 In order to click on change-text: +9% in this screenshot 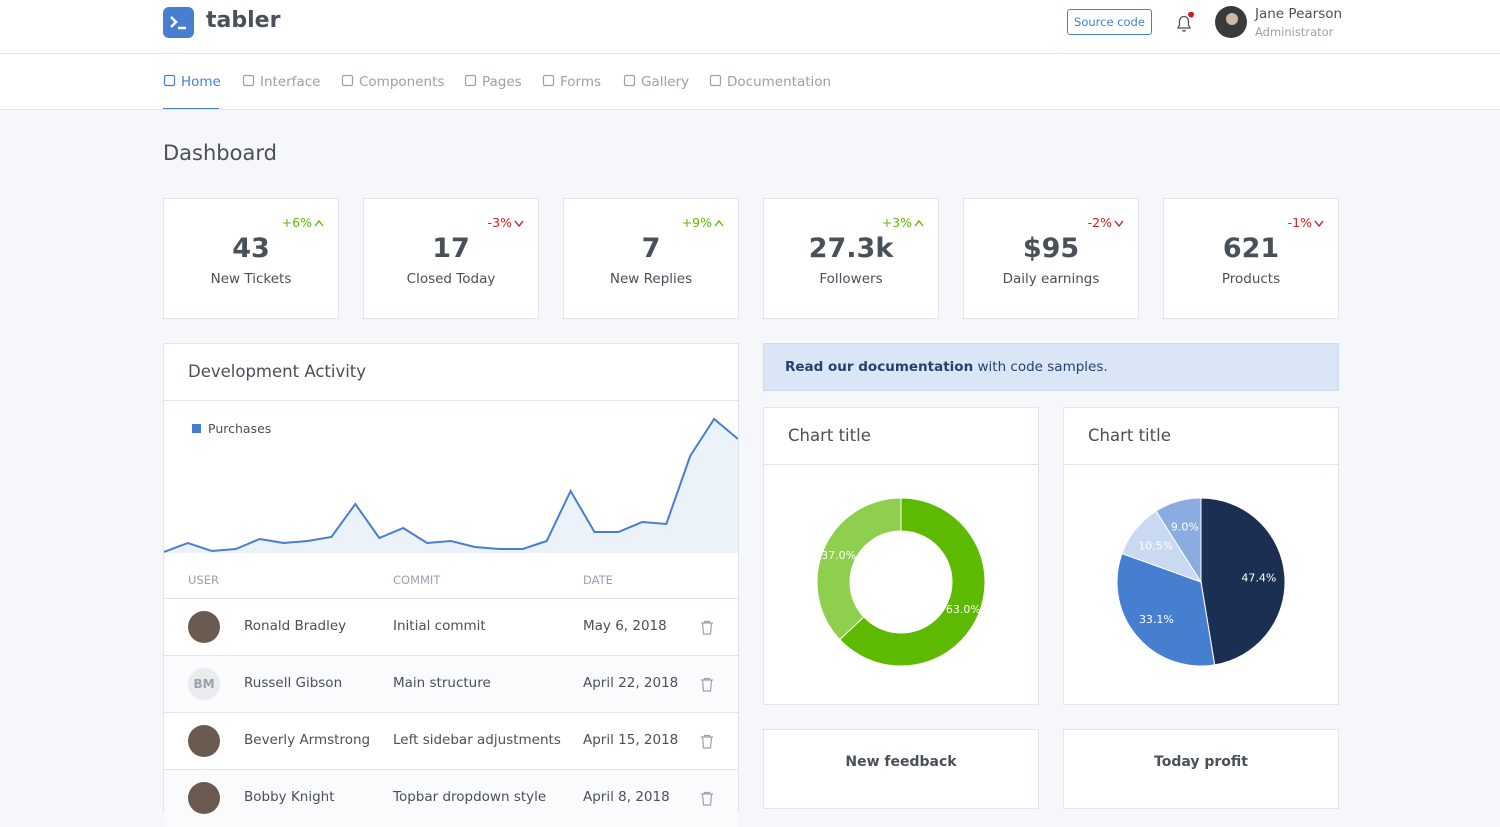, I will do `click(696, 222)`.